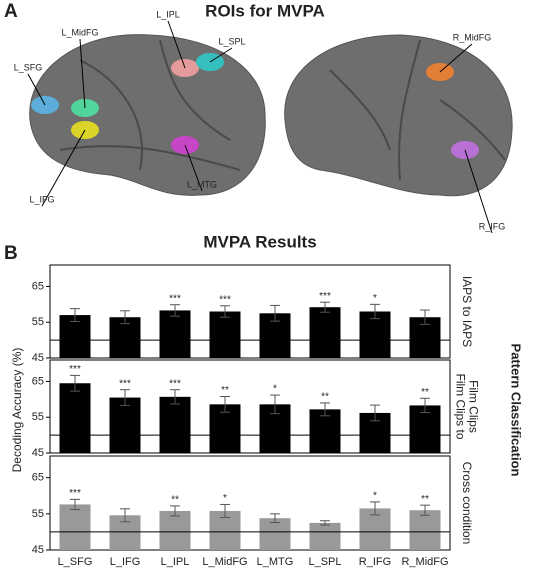 The height and width of the screenshot is (572, 533). Describe the element at coordinates (472, 37) in the screenshot. I see `roi-label: R_MidFG` at that location.